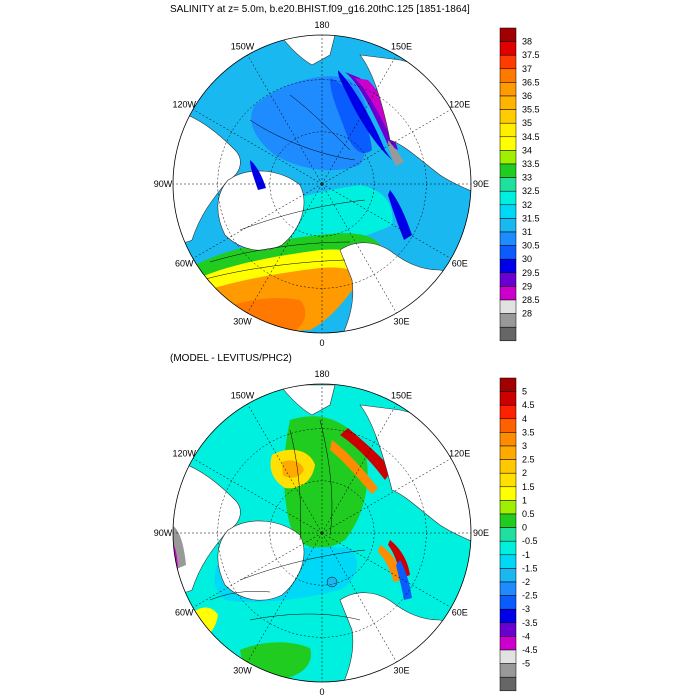 Image resolution: width=700 pixels, height=700 pixels. Describe the element at coordinates (321, 692) in the screenshot. I see `longitude-label: 0` at that location.